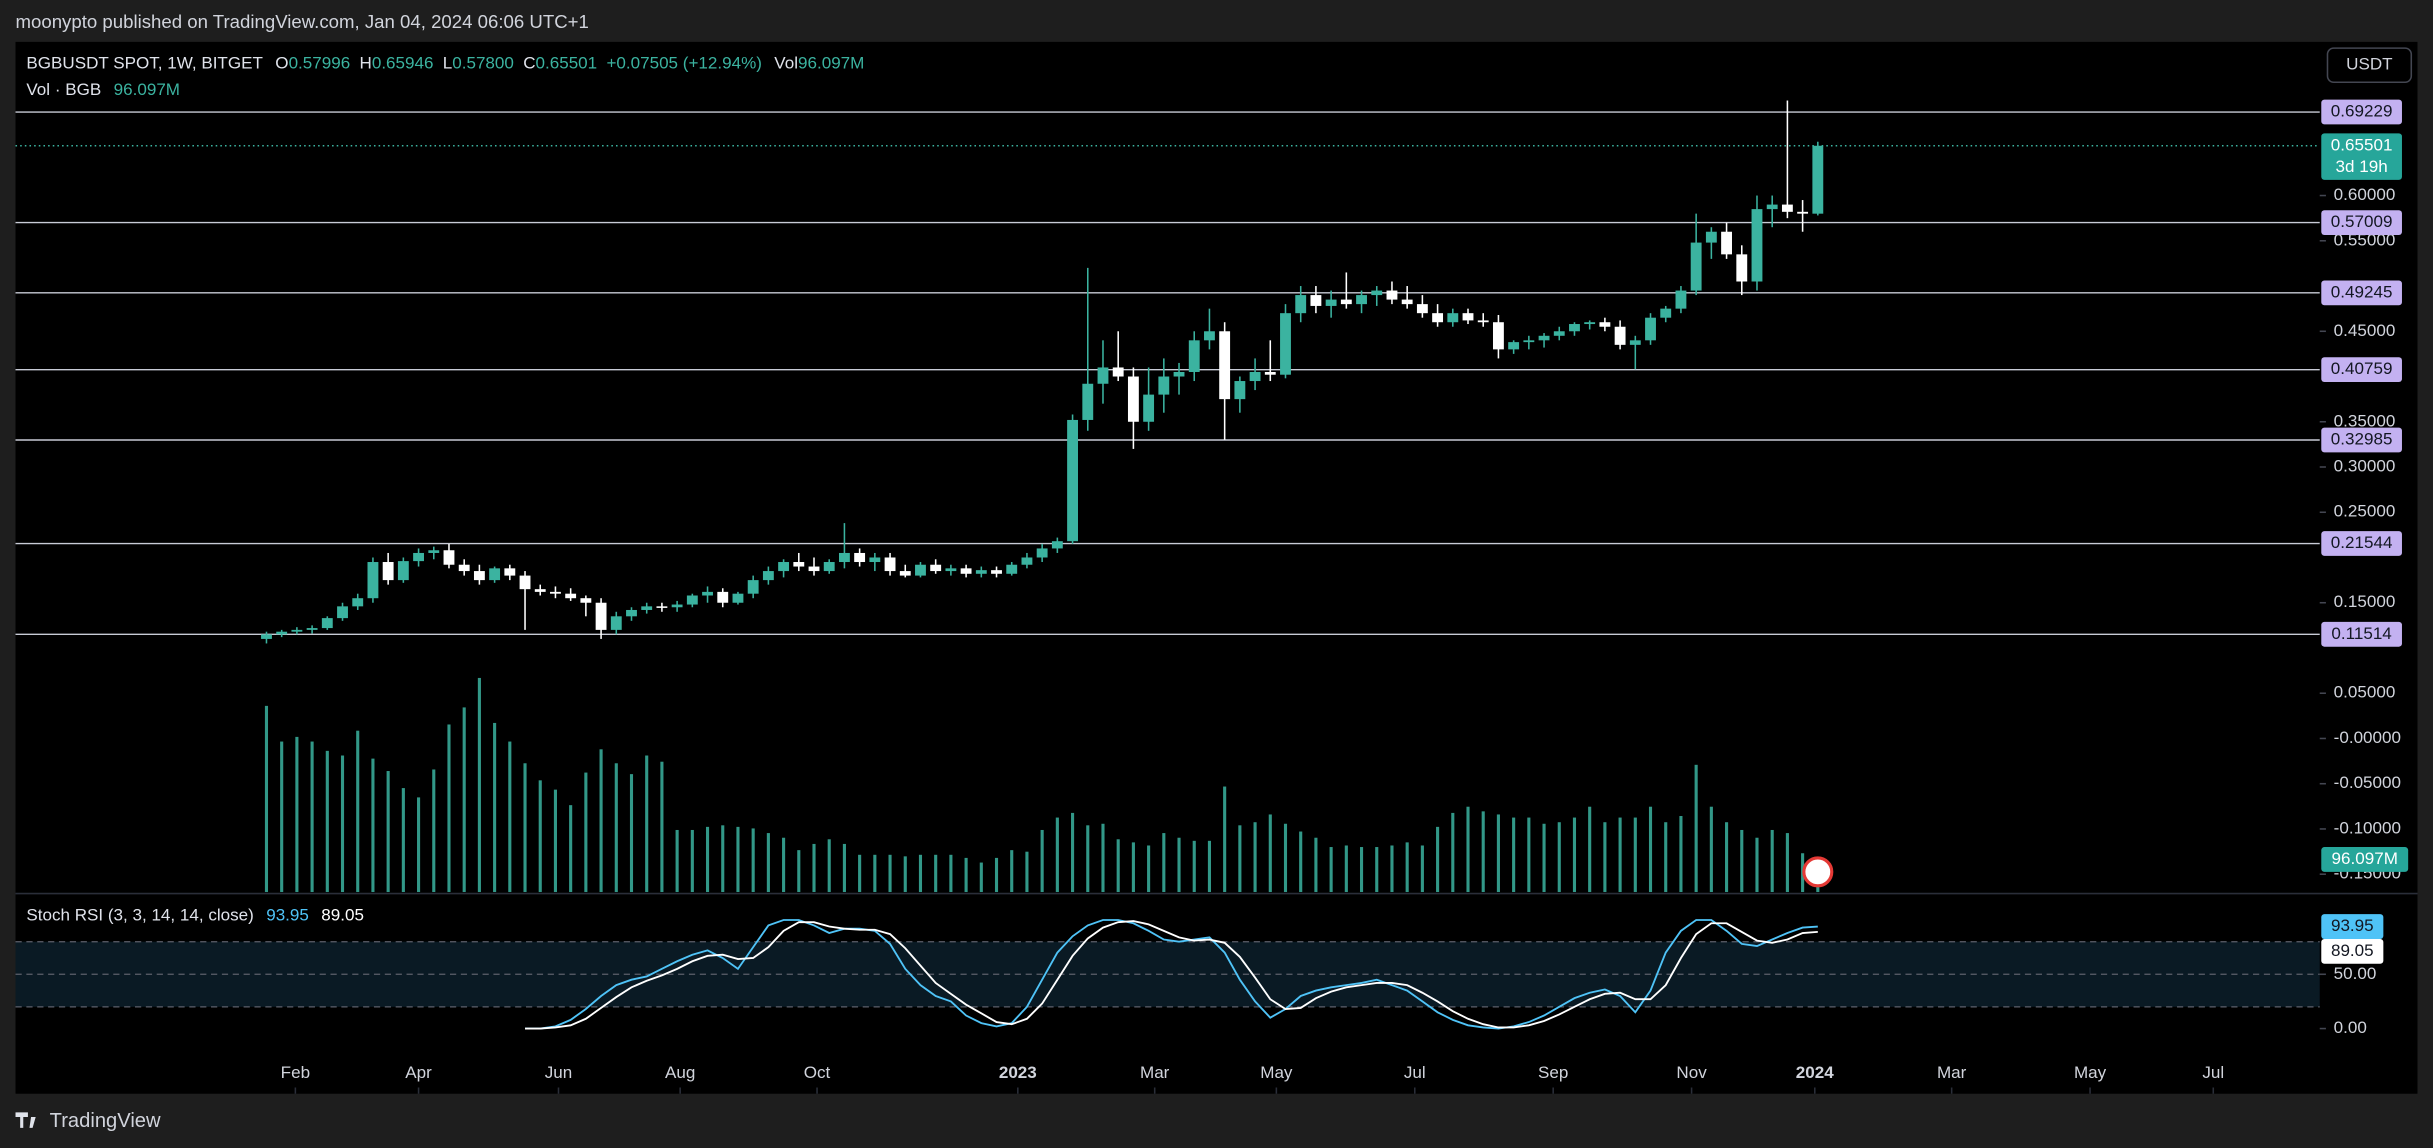 This screenshot has height=1148, width=2433. Describe the element at coordinates (2362, 221) in the screenshot. I see `level-label: 0.57009` at that location.